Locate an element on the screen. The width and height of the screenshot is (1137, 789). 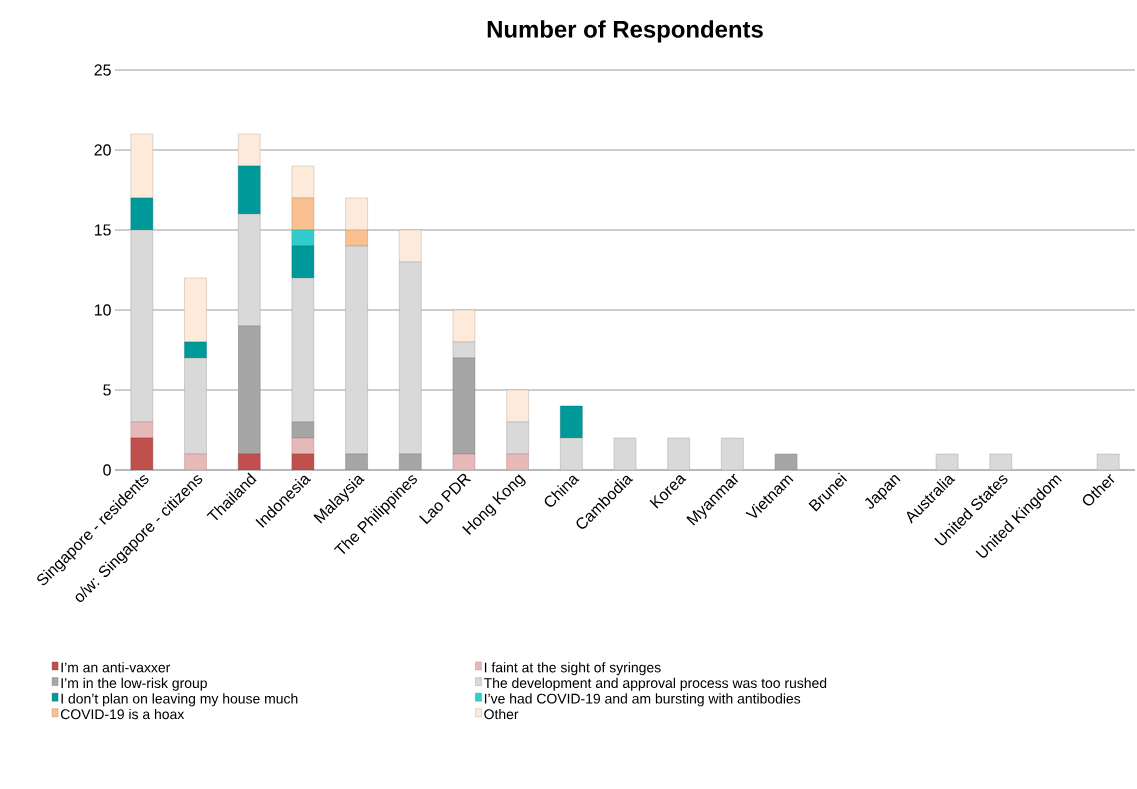
legend-label: COVID-19 is a hoax is located at coordinates (122, 714).